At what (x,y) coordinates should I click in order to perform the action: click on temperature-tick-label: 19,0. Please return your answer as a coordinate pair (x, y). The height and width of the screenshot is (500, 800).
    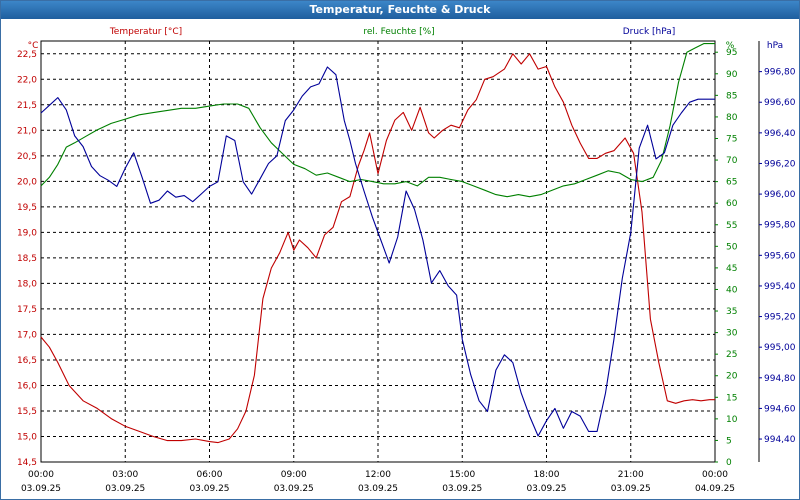
    Looking at the image, I should click on (27, 233).